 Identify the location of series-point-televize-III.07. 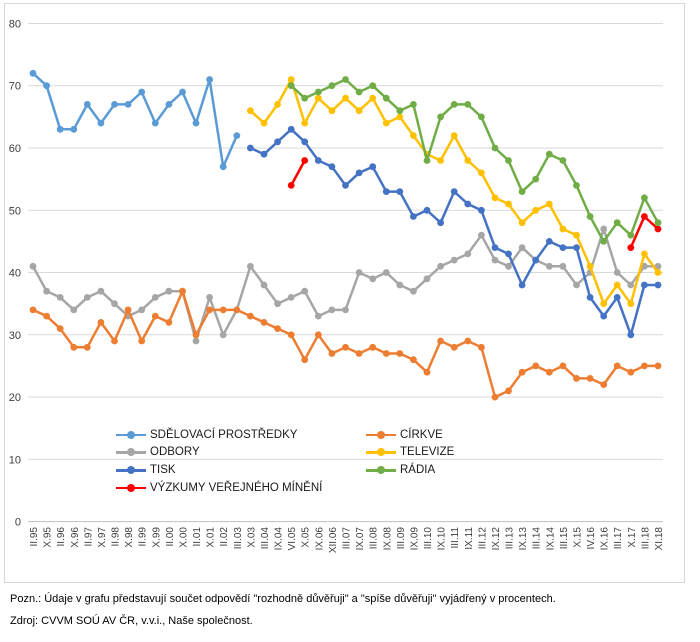
(345, 98).